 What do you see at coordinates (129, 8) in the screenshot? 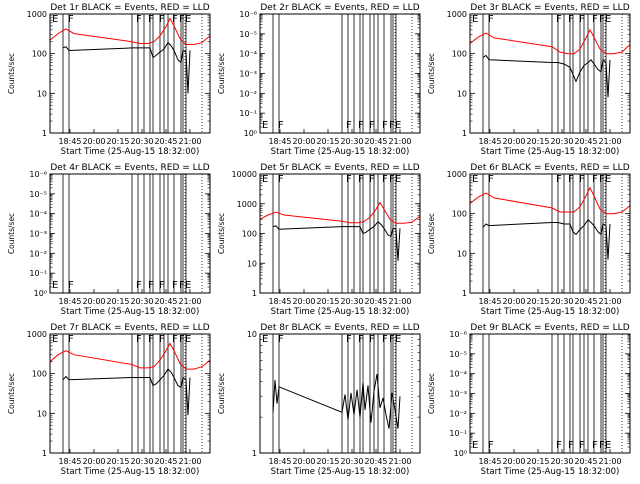
I see `chart-title: Det 1r BLACK = Events, RED = LLD` at bounding box center [129, 8].